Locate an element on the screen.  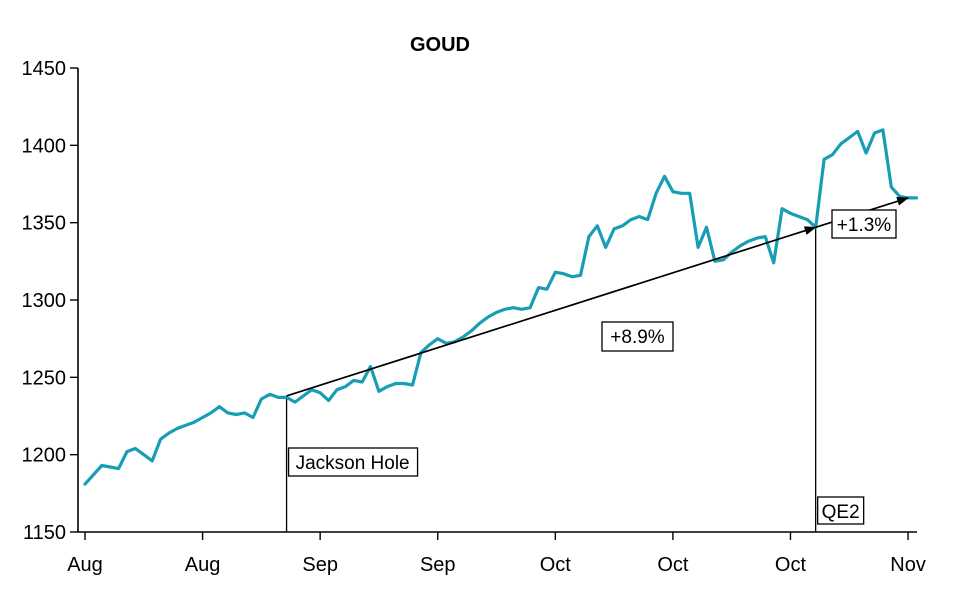
x-tick-label: Nov is located at coordinates (908, 565).